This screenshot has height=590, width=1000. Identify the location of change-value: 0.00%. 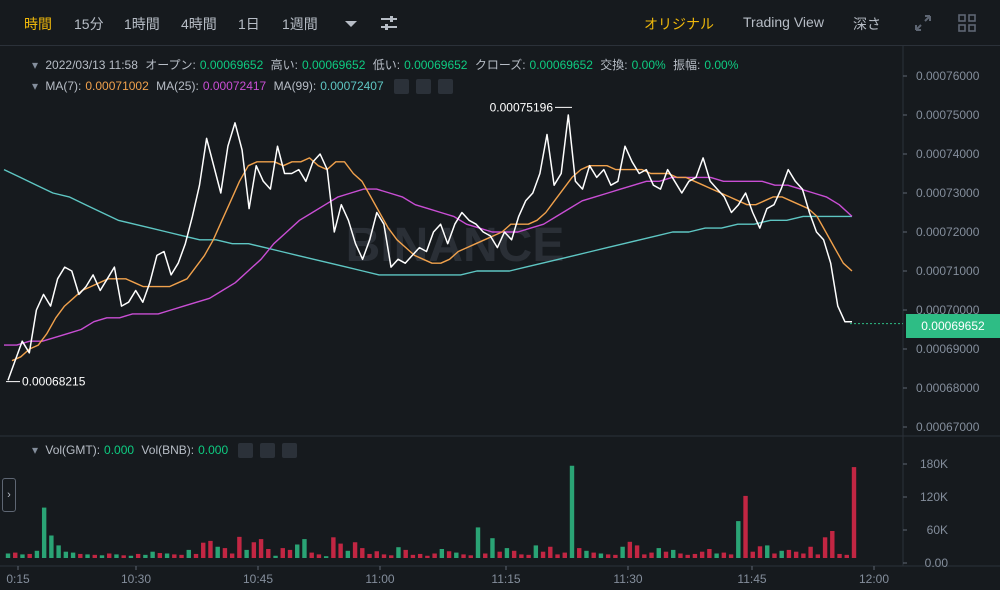
(648, 65).